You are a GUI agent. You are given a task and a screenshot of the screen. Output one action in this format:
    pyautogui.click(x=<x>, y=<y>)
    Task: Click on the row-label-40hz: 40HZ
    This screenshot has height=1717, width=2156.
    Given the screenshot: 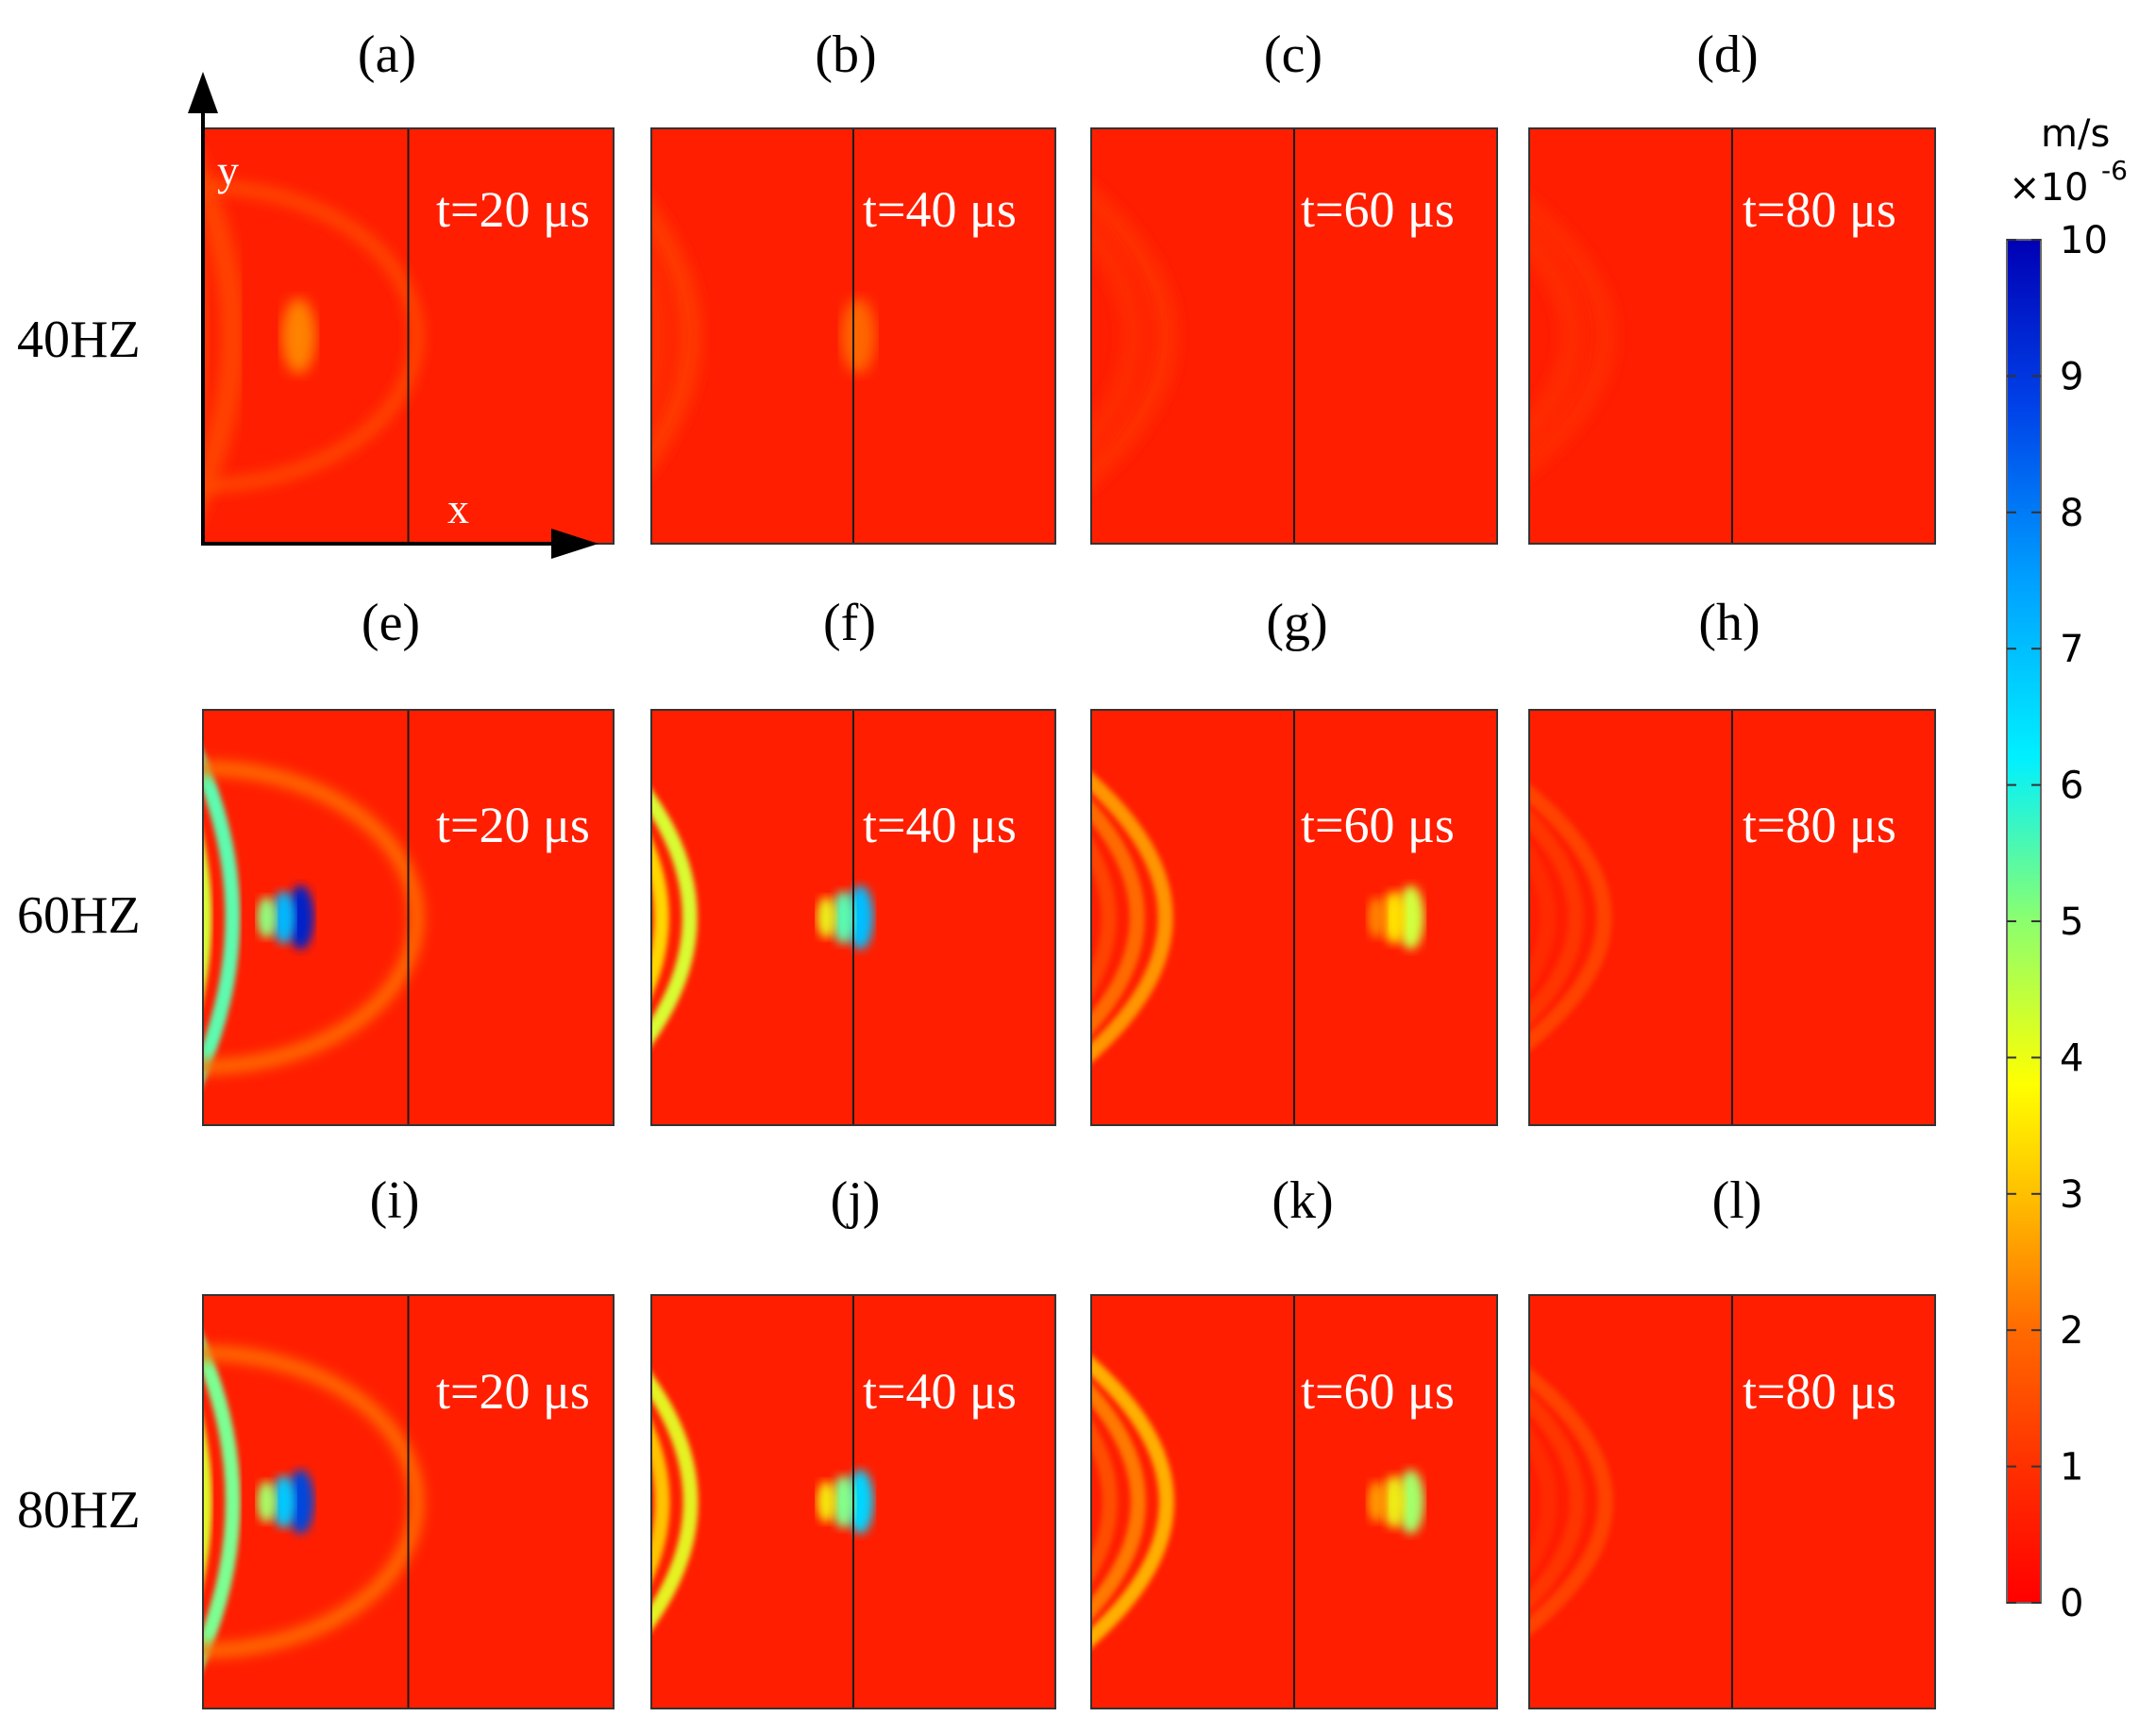 What is the action you would take?
    pyautogui.click(x=79, y=340)
    